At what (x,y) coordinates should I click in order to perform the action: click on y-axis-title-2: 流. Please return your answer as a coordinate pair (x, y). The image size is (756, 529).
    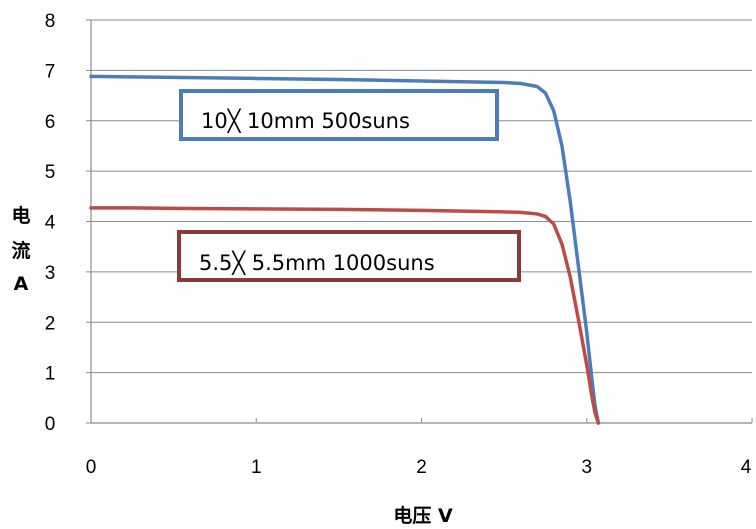
    Looking at the image, I should click on (20, 250).